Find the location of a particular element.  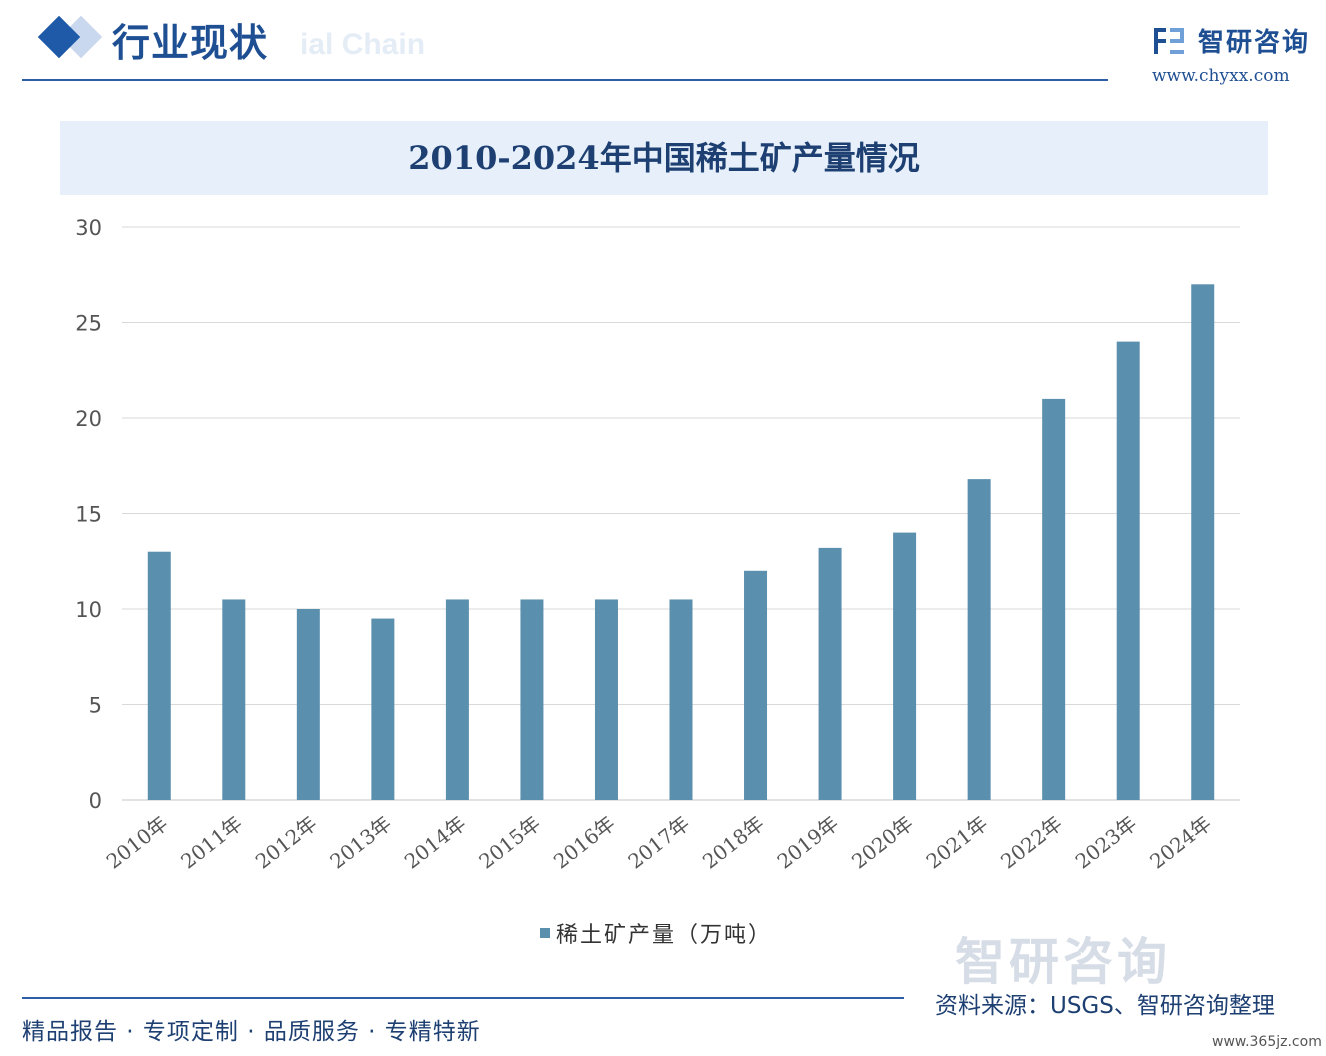

x-tick-label: 2016年 is located at coordinates (584, 842).